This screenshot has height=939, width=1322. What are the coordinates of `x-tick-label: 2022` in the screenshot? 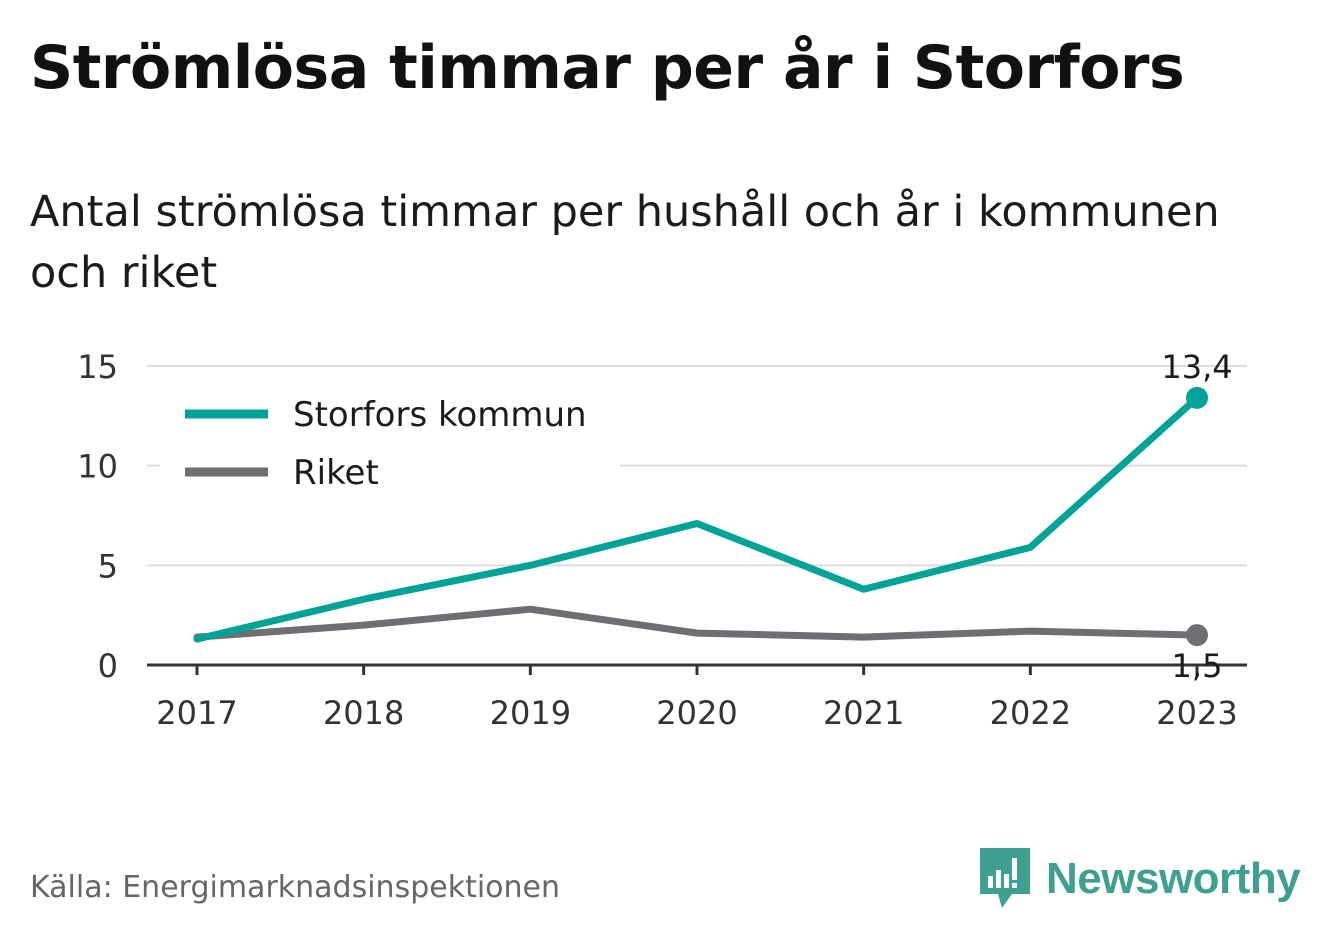 It's located at (1030, 713).